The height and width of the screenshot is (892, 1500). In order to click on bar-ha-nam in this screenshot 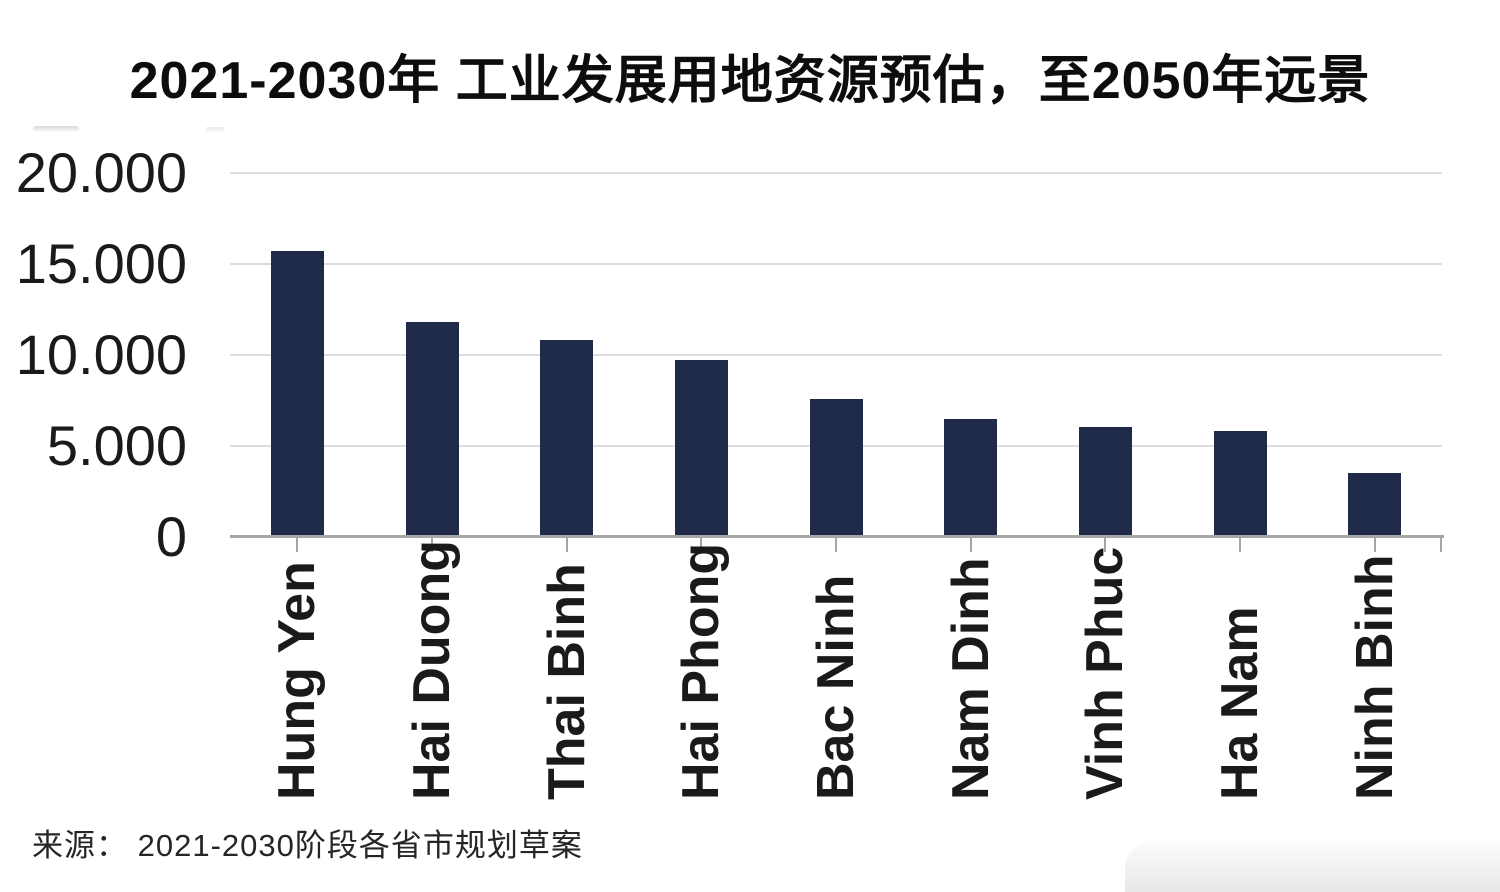, I will do `click(1240, 484)`.